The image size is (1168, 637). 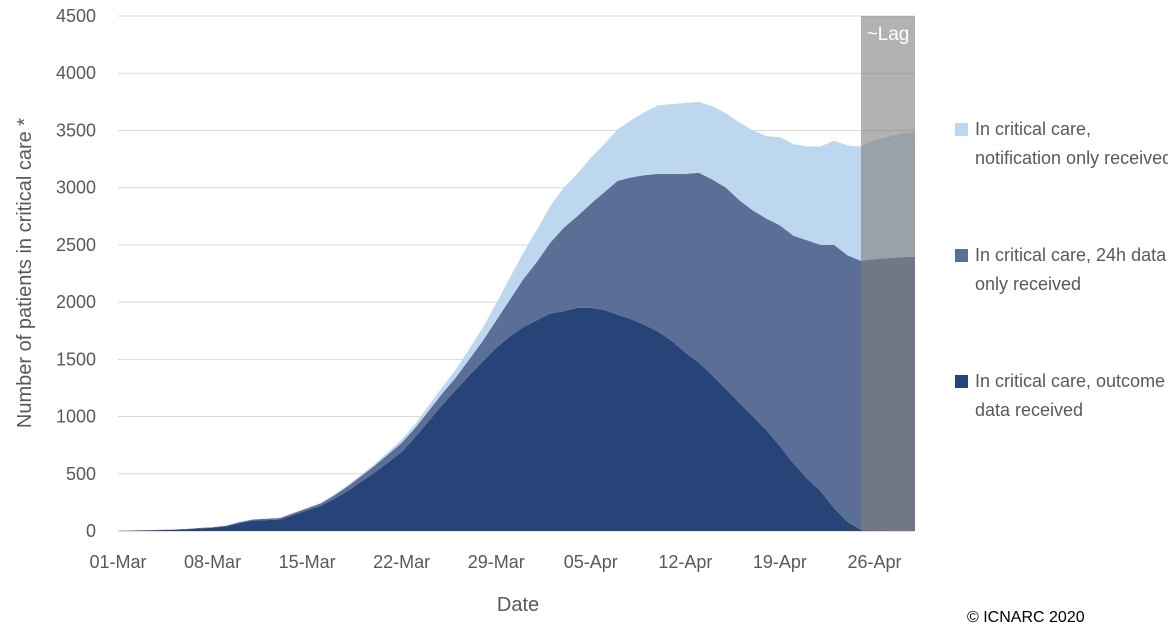 I want to click on x-tick-label: 01-Mar, so click(x=117, y=562).